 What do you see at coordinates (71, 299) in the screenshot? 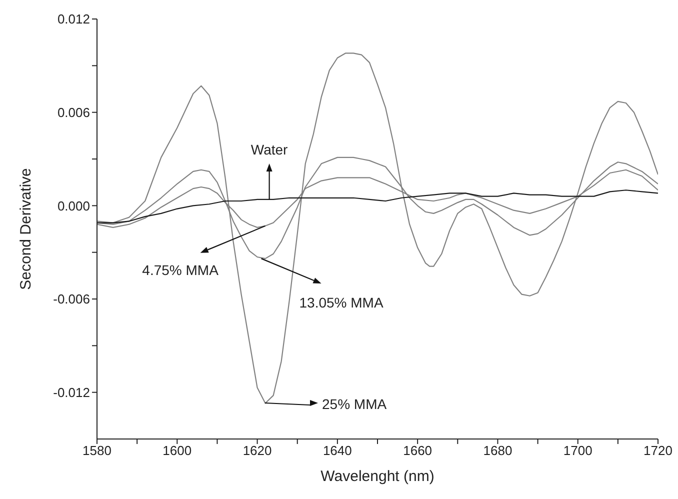
I see `y-tick-label: -0.006` at bounding box center [71, 299].